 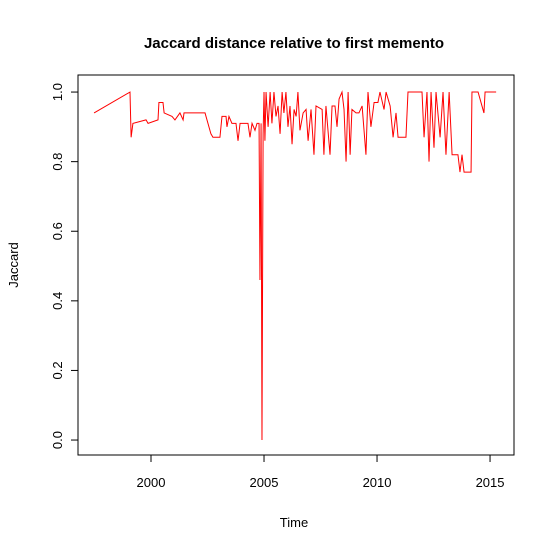 What do you see at coordinates (57, 370) in the screenshot?
I see `y-tick-label: 0.2` at bounding box center [57, 370].